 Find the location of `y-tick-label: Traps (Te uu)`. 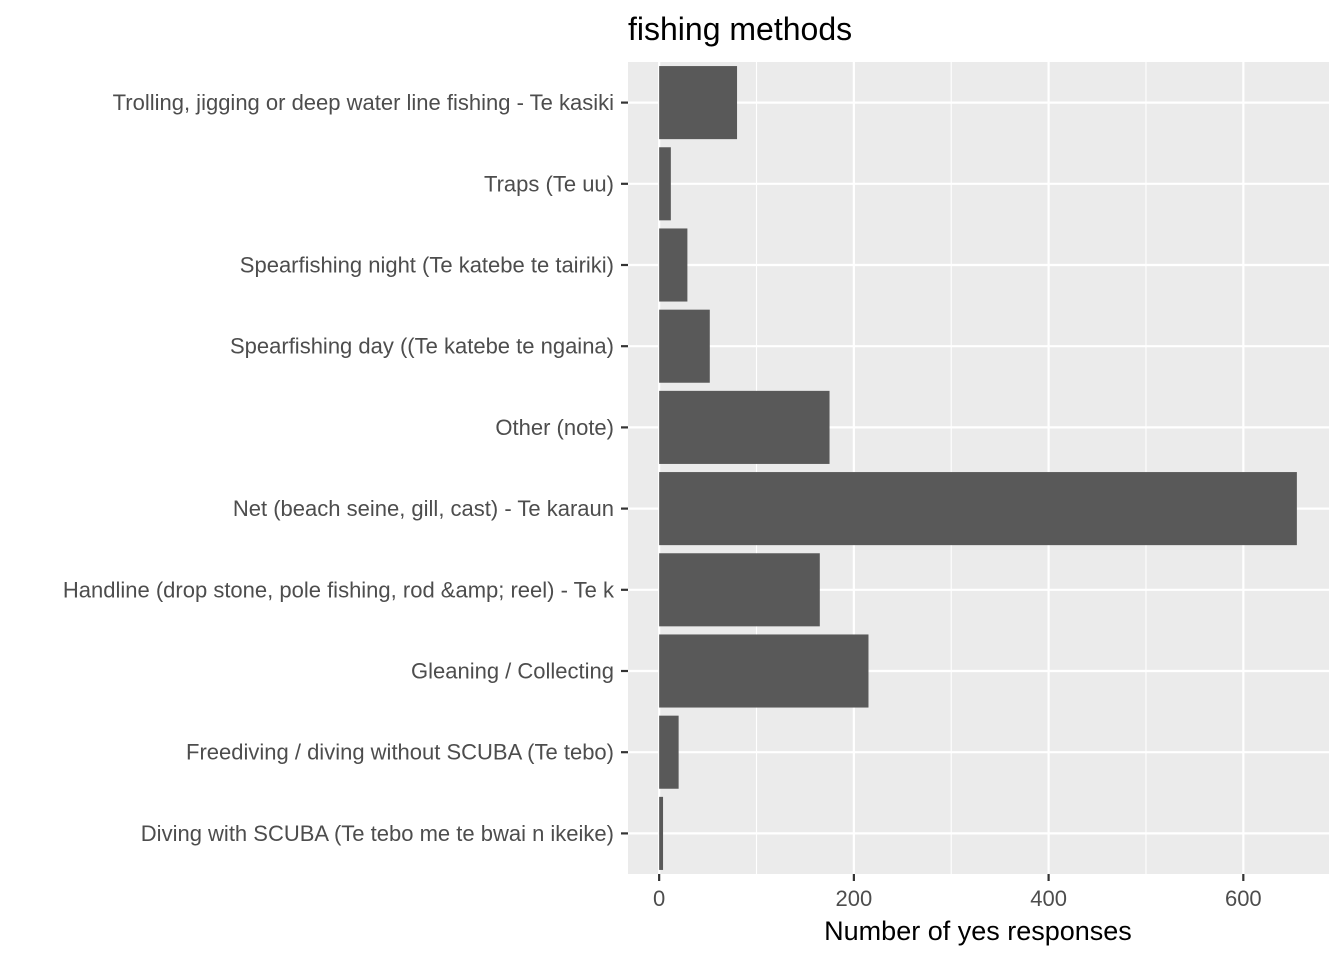

y-tick-label: Traps (Te uu) is located at coordinates (549, 183).